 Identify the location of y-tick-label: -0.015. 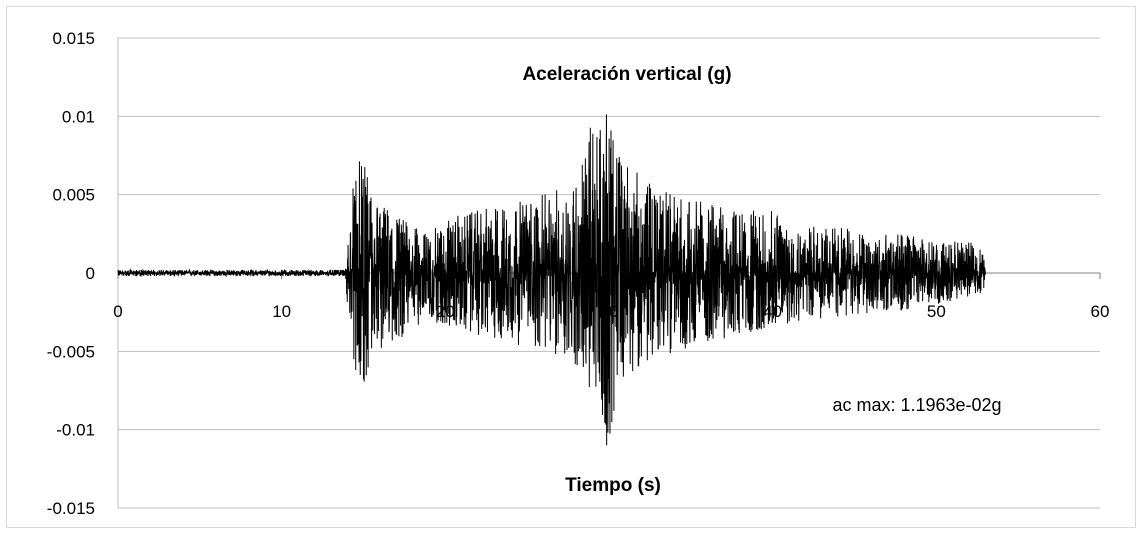
(71, 508).